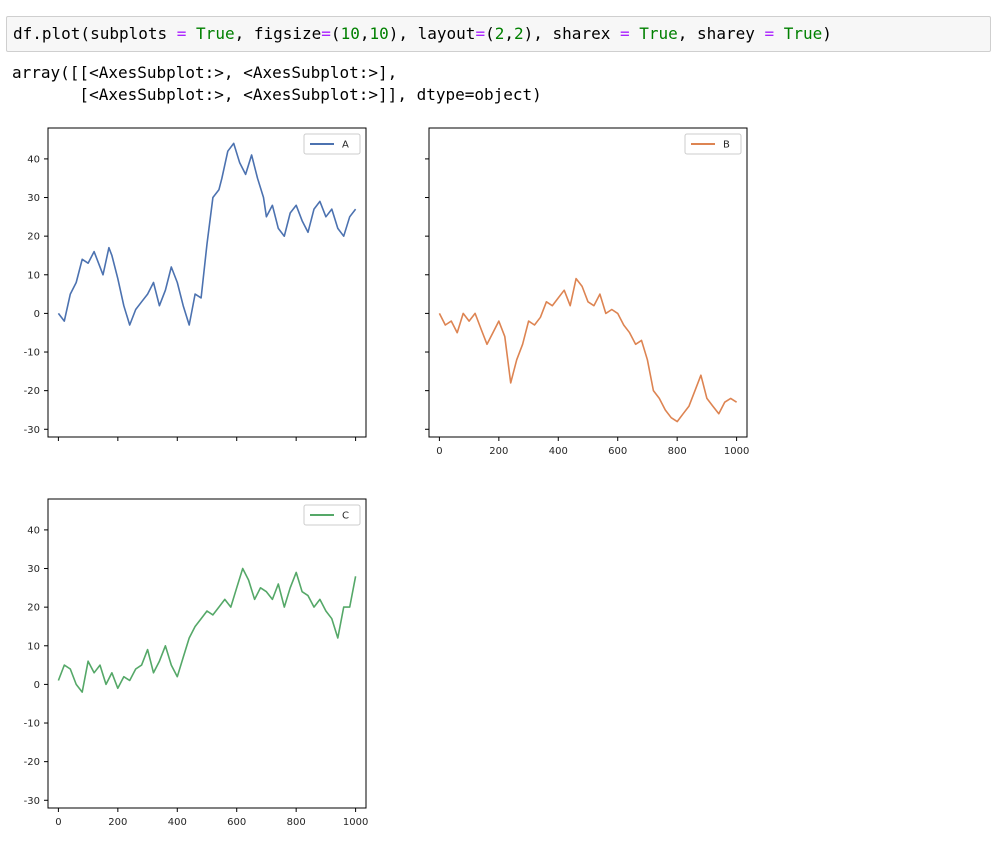 This screenshot has height=850, width=1005. Describe the element at coordinates (432, 33) in the screenshot. I see `code-token: ), layout` at that location.